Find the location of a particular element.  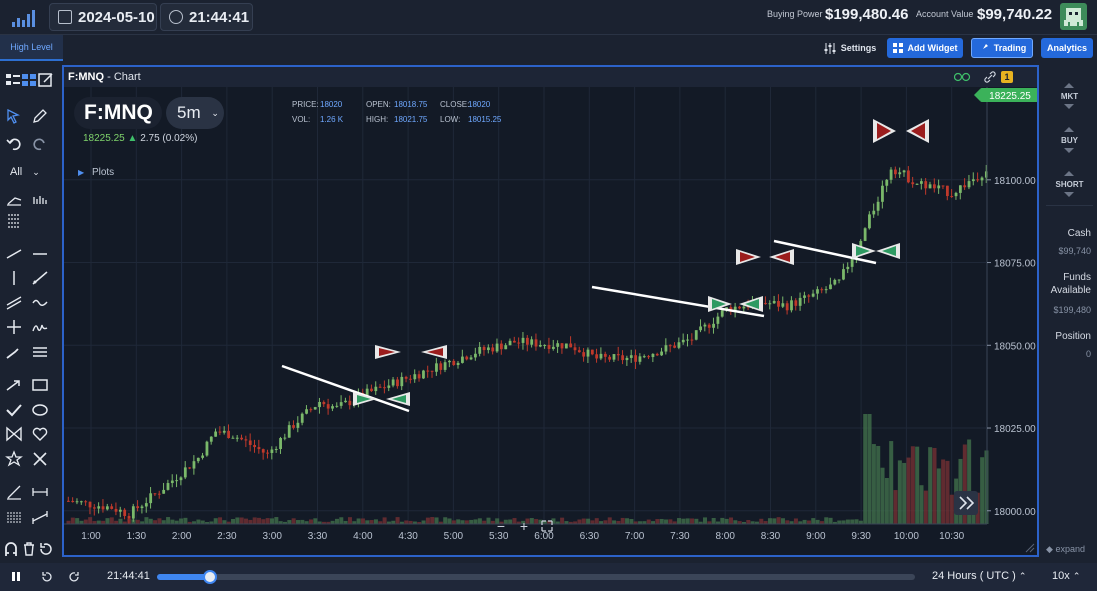

reset-icon is located at coordinates (46, 549).